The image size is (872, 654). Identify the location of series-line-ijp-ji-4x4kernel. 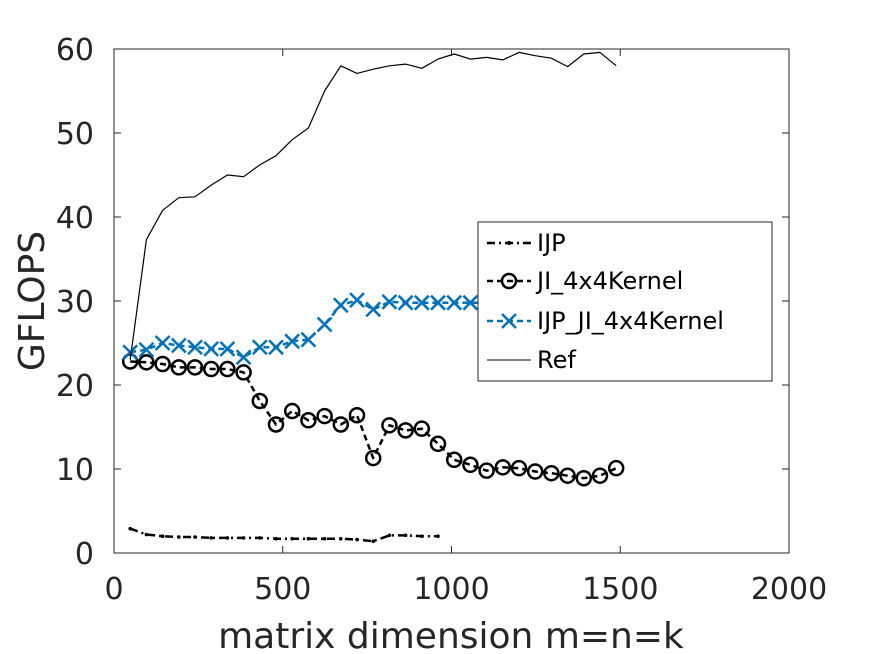
(308, 328).